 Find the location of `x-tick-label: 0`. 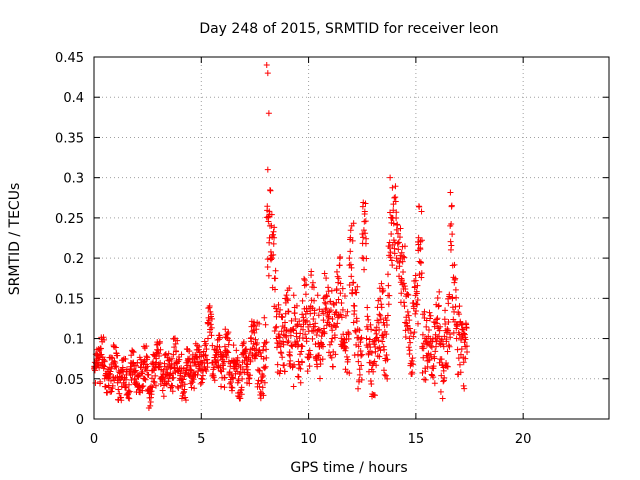

x-tick-label: 0 is located at coordinates (94, 439).